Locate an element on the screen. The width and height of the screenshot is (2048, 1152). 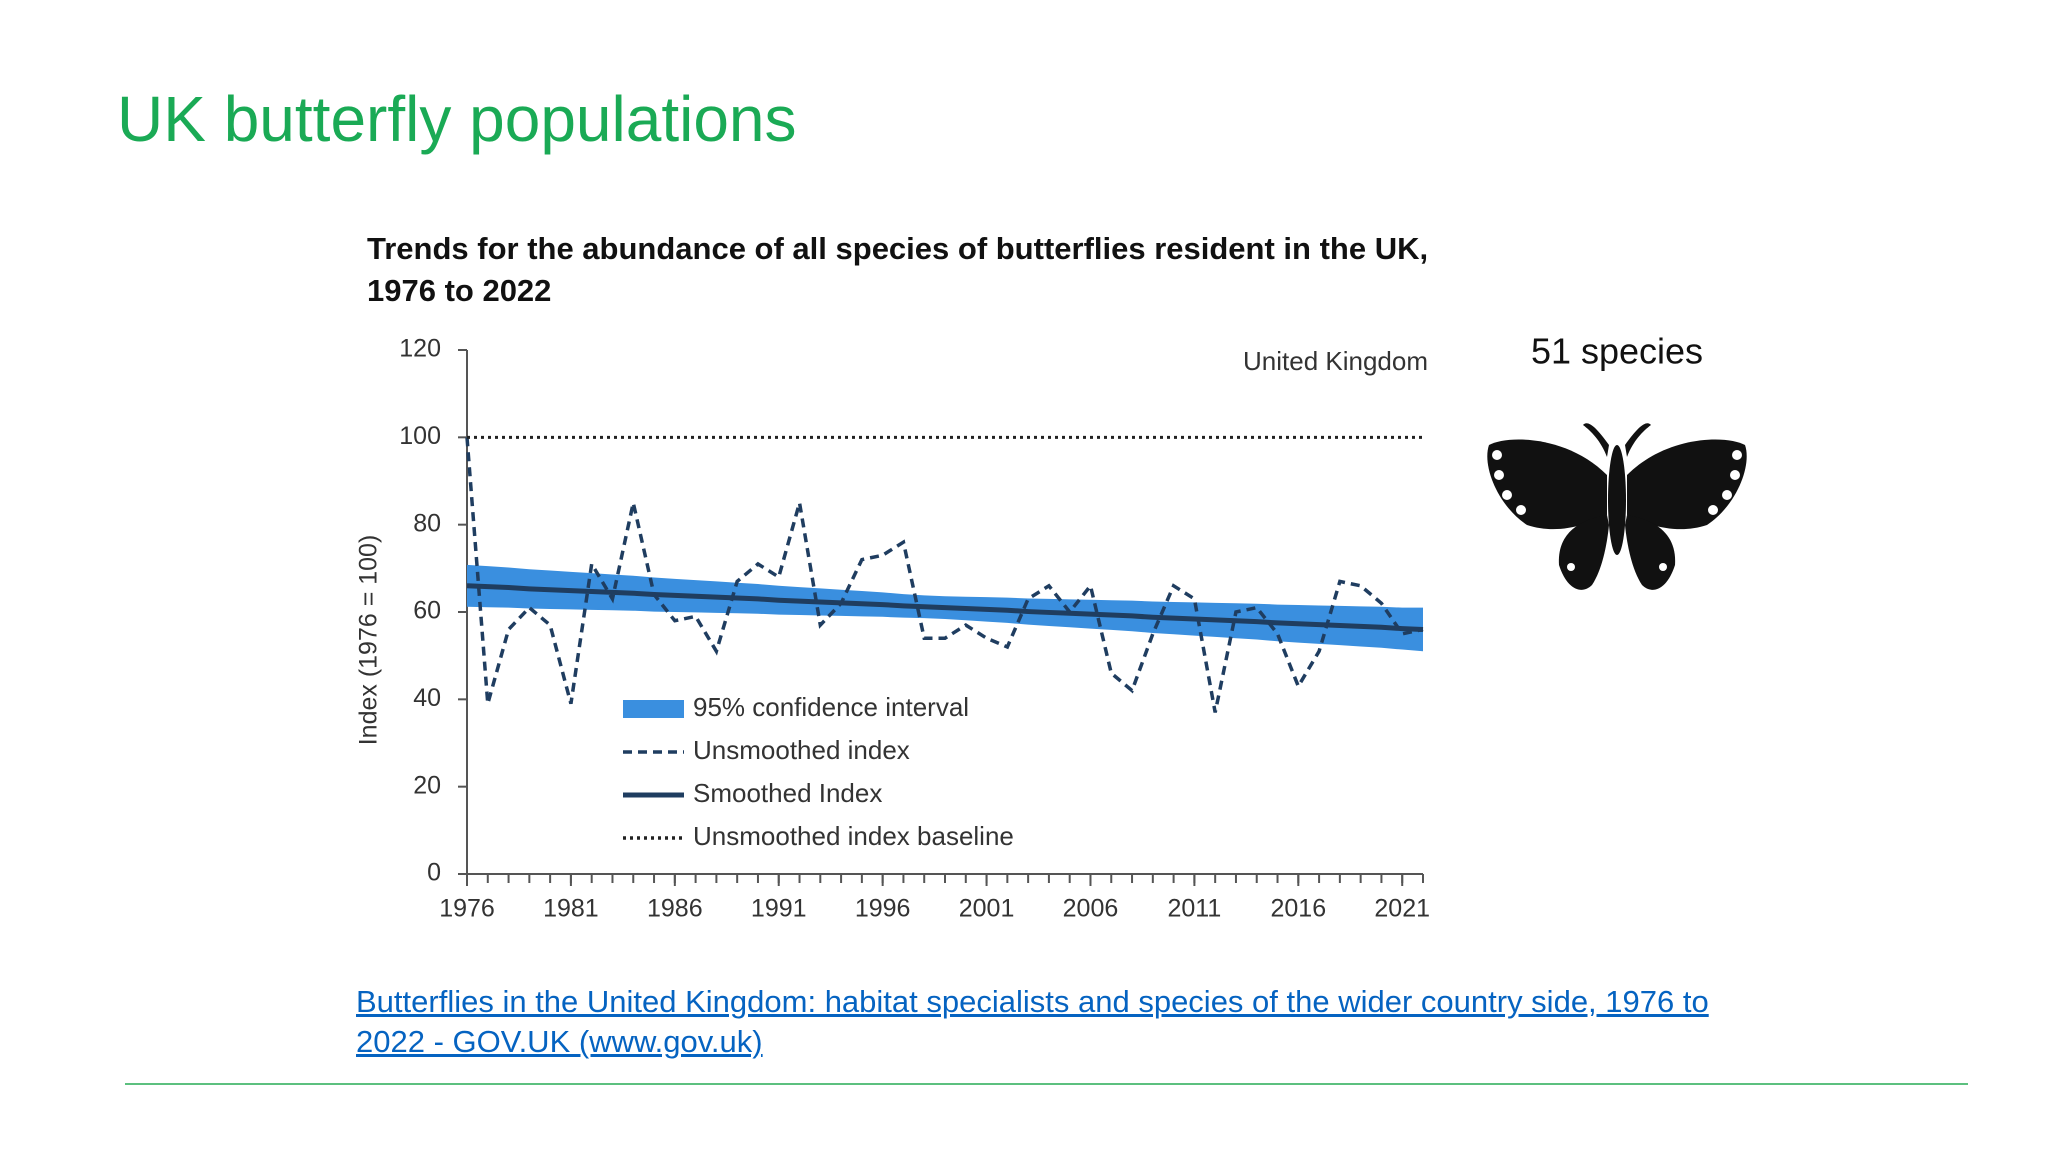
legend-swatch is located at coordinates (653, 709).